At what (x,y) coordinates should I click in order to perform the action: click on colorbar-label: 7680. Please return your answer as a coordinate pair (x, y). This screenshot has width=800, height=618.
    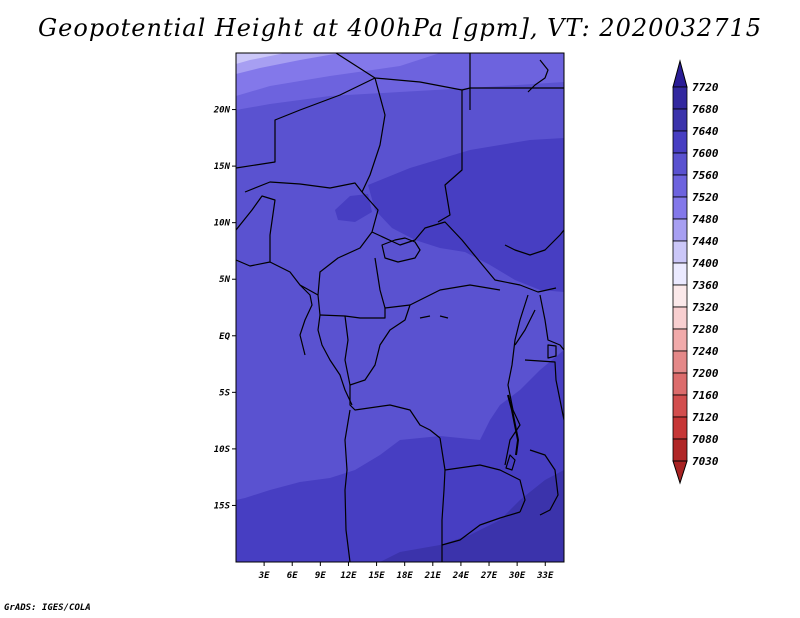
    Looking at the image, I should click on (705, 109).